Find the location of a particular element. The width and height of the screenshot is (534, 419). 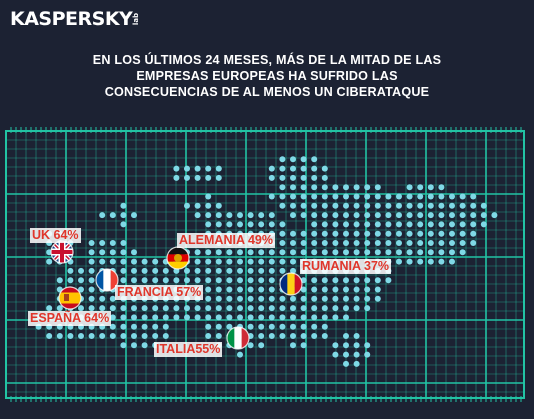

germany-flag-icon is located at coordinates (178, 258).